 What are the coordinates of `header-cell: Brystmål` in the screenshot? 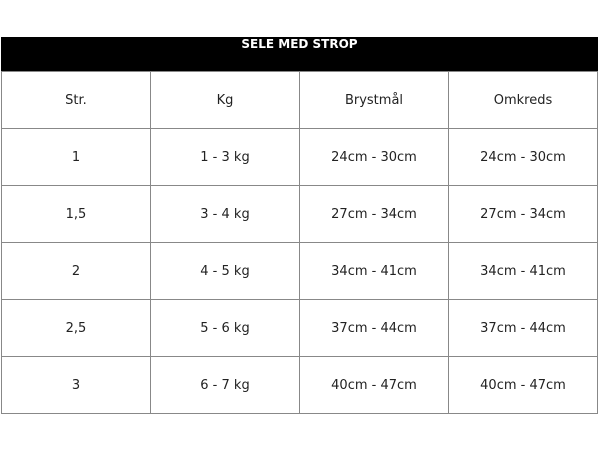 It's located at (374, 100).